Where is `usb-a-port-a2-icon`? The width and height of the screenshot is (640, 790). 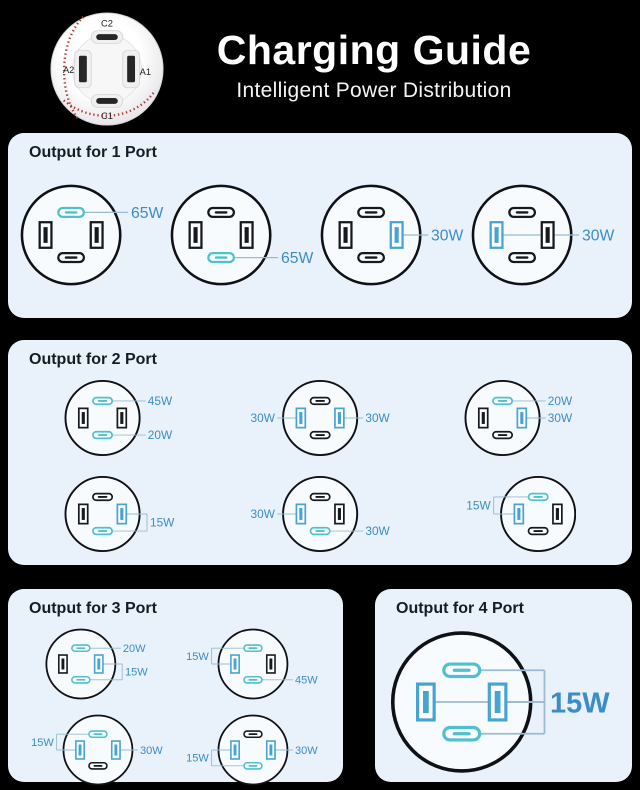
usb-a-port-a2-icon is located at coordinates (82, 68).